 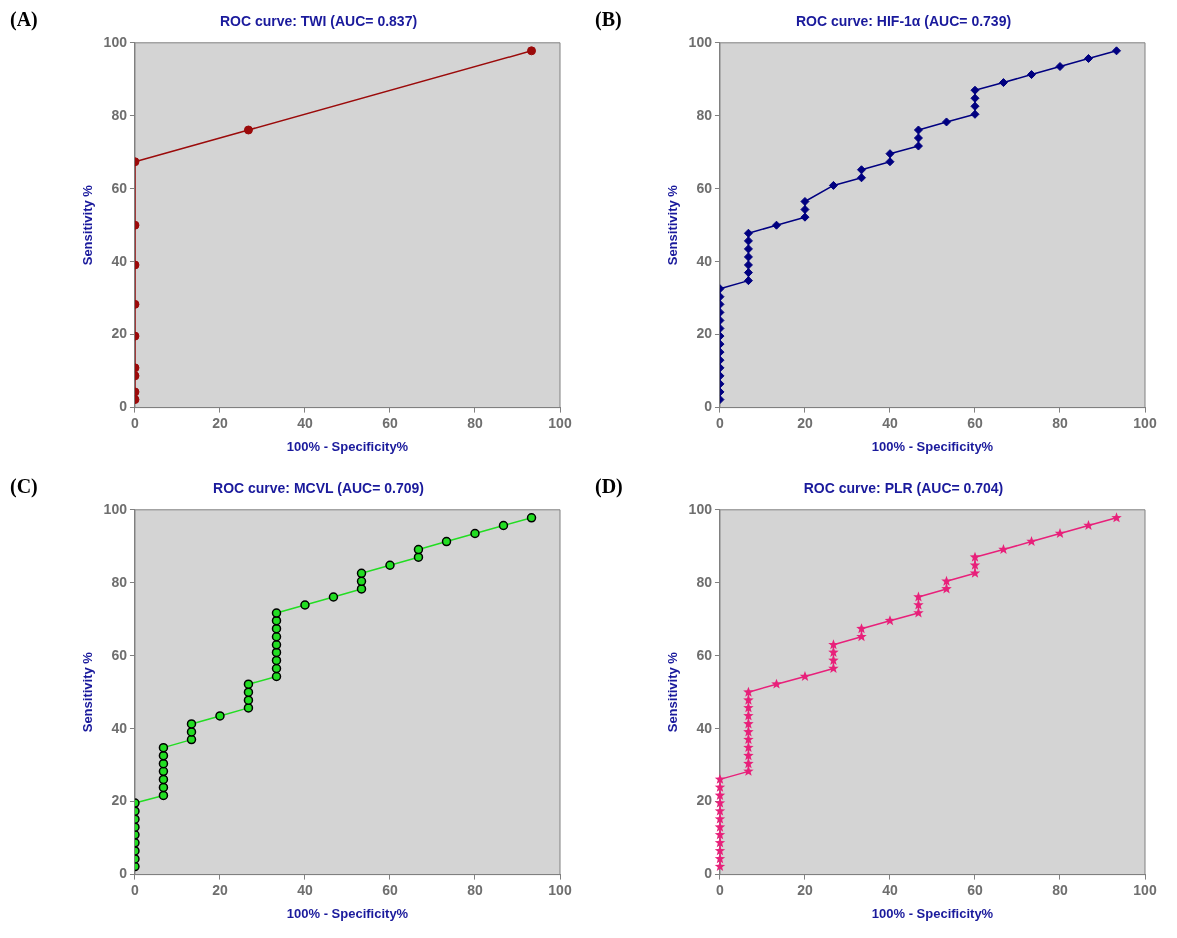 What do you see at coordinates (24, 19) in the screenshot?
I see `text: (A)` at bounding box center [24, 19].